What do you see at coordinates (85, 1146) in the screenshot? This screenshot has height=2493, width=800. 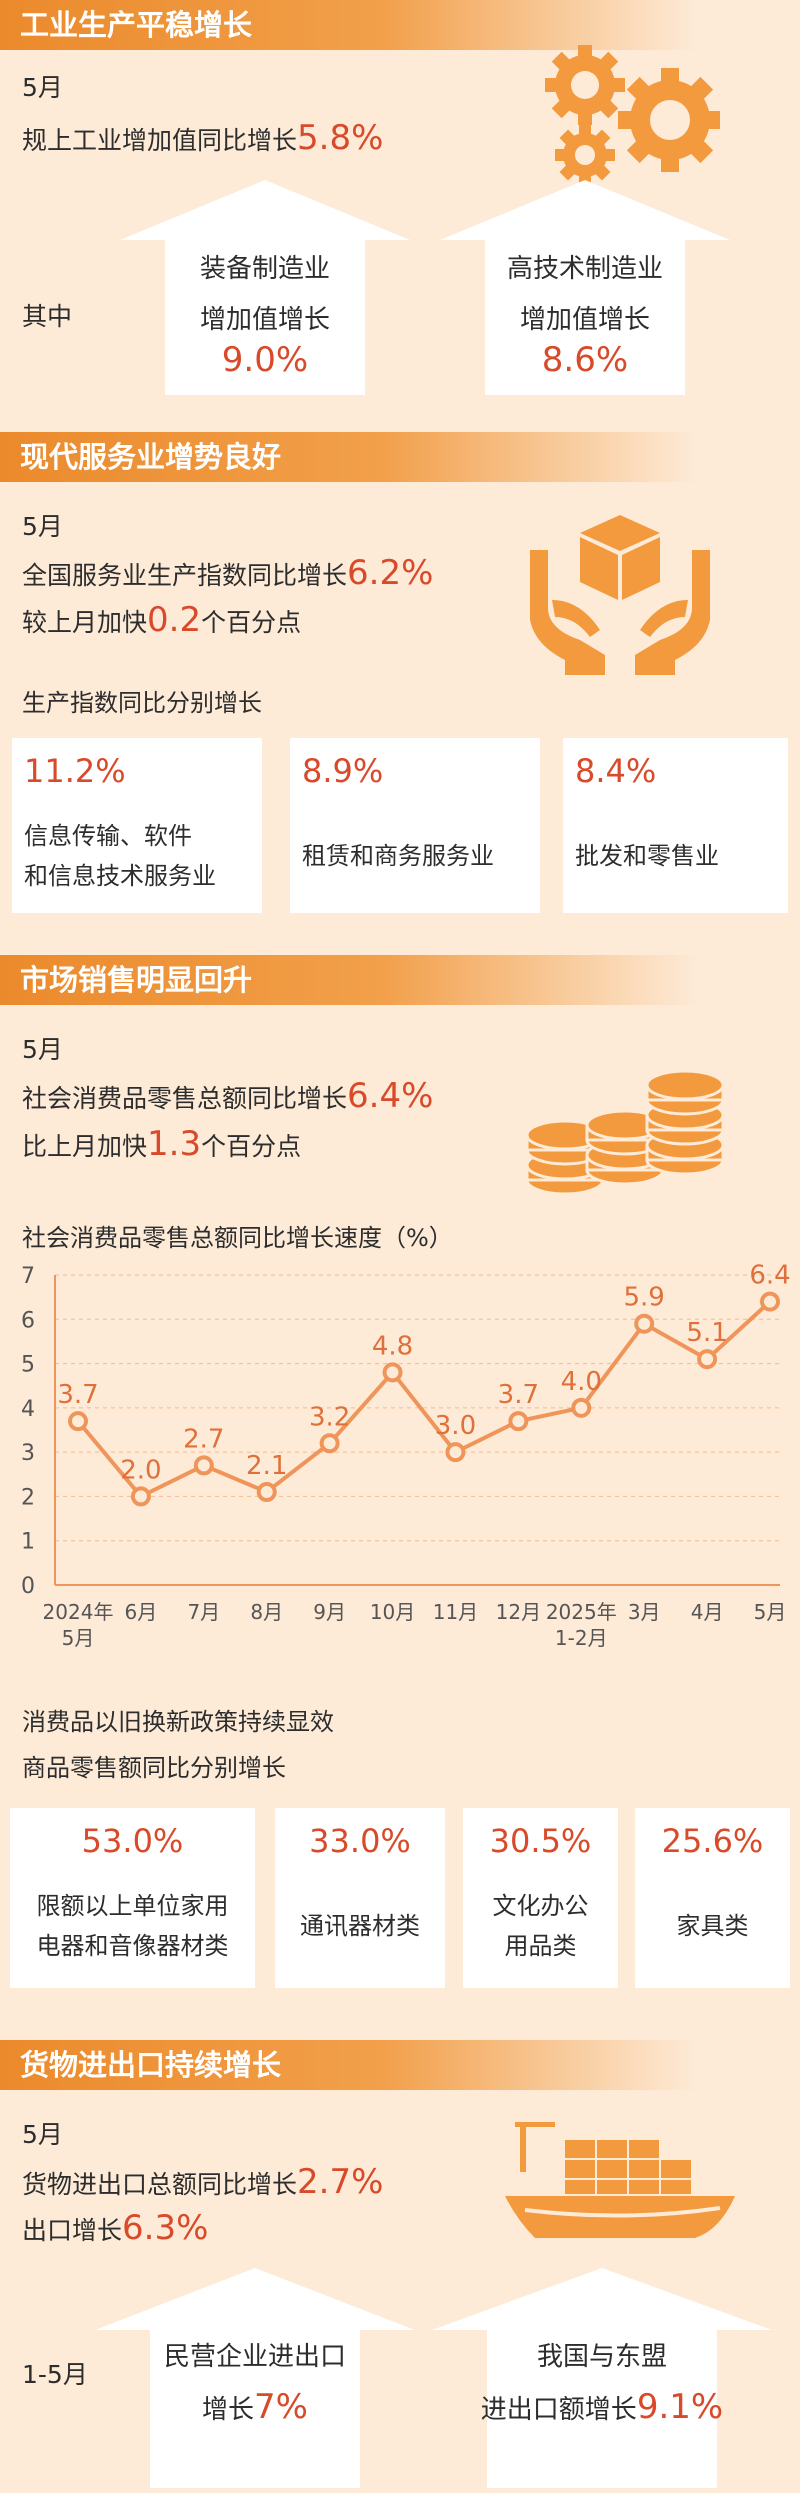 I see `retail-line-2-text: 比上月加快` at bounding box center [85, 1146].